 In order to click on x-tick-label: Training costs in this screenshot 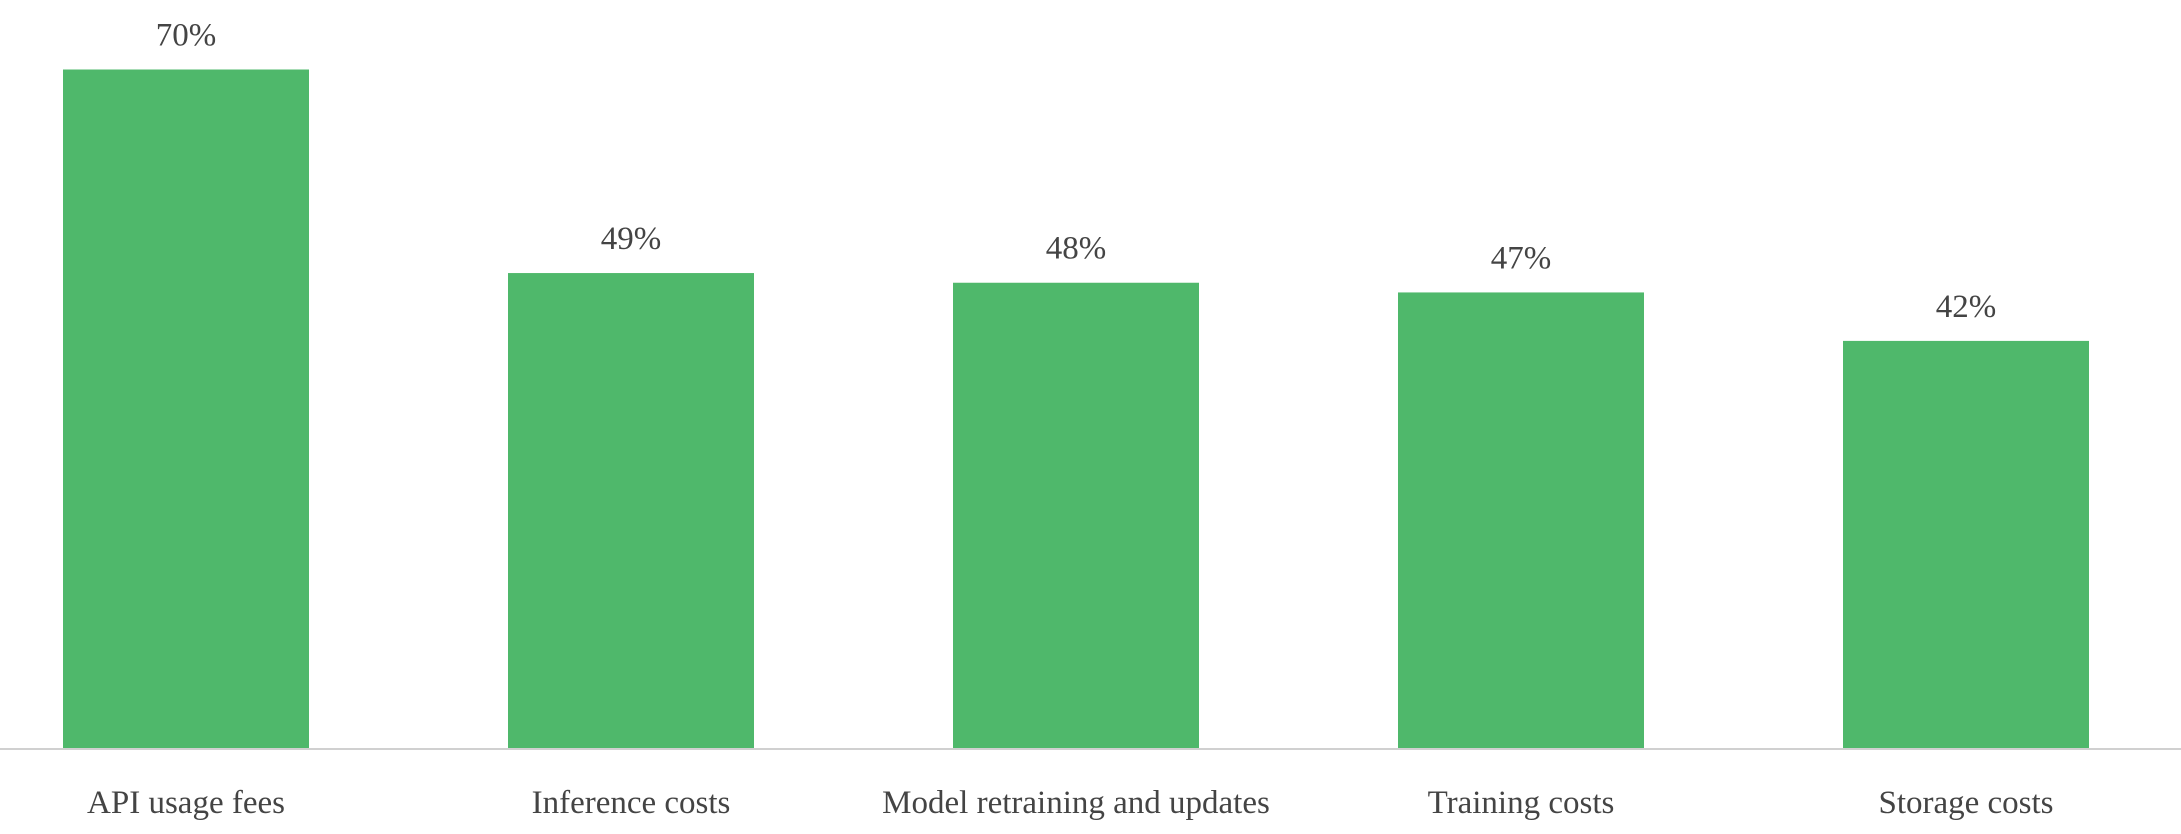, I will do `click(1521, 803)`.